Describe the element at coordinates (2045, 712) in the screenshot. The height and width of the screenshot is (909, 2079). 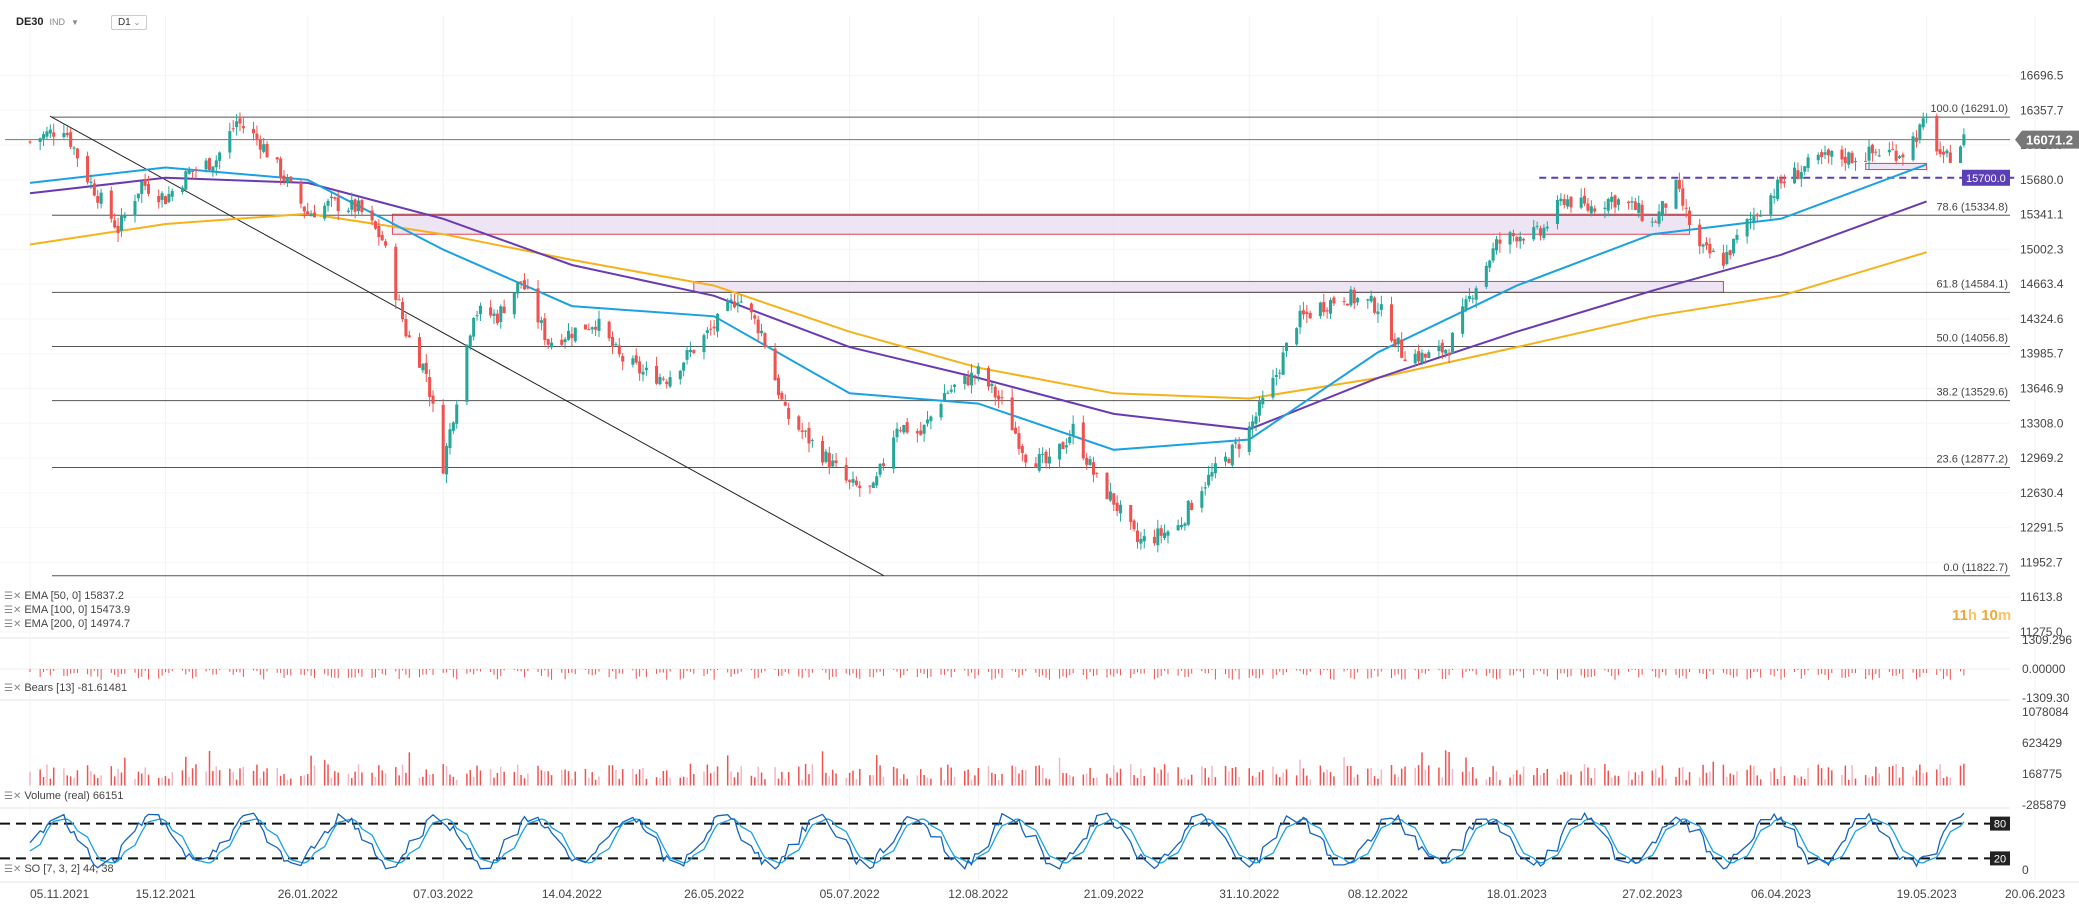
I see `volume-y-tick: 1078084` at that location.